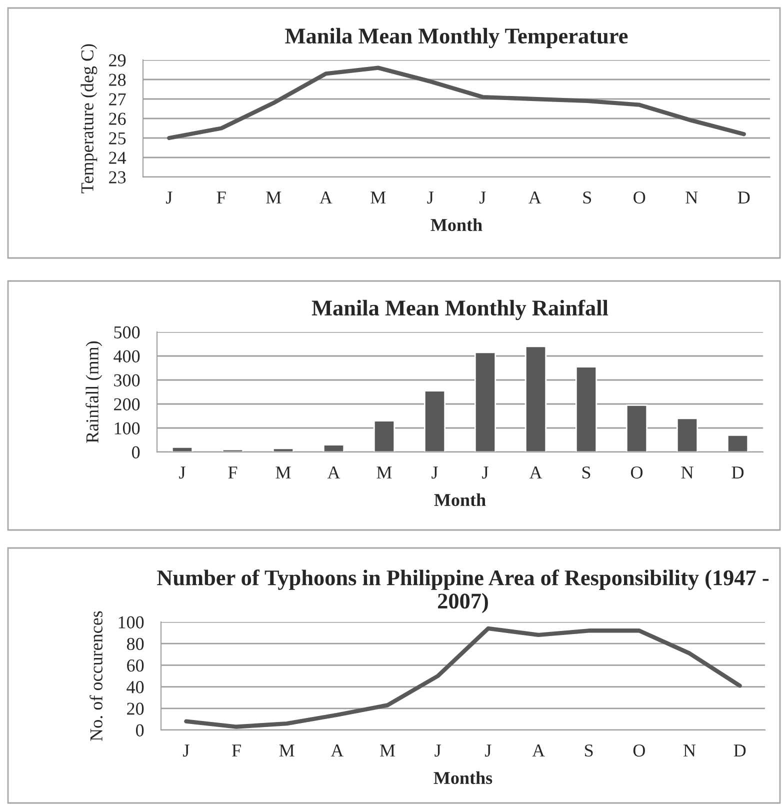  Describe the element at coordinates (117, 177) in the screenshot. I see `y-tick-label: 23` at that location.